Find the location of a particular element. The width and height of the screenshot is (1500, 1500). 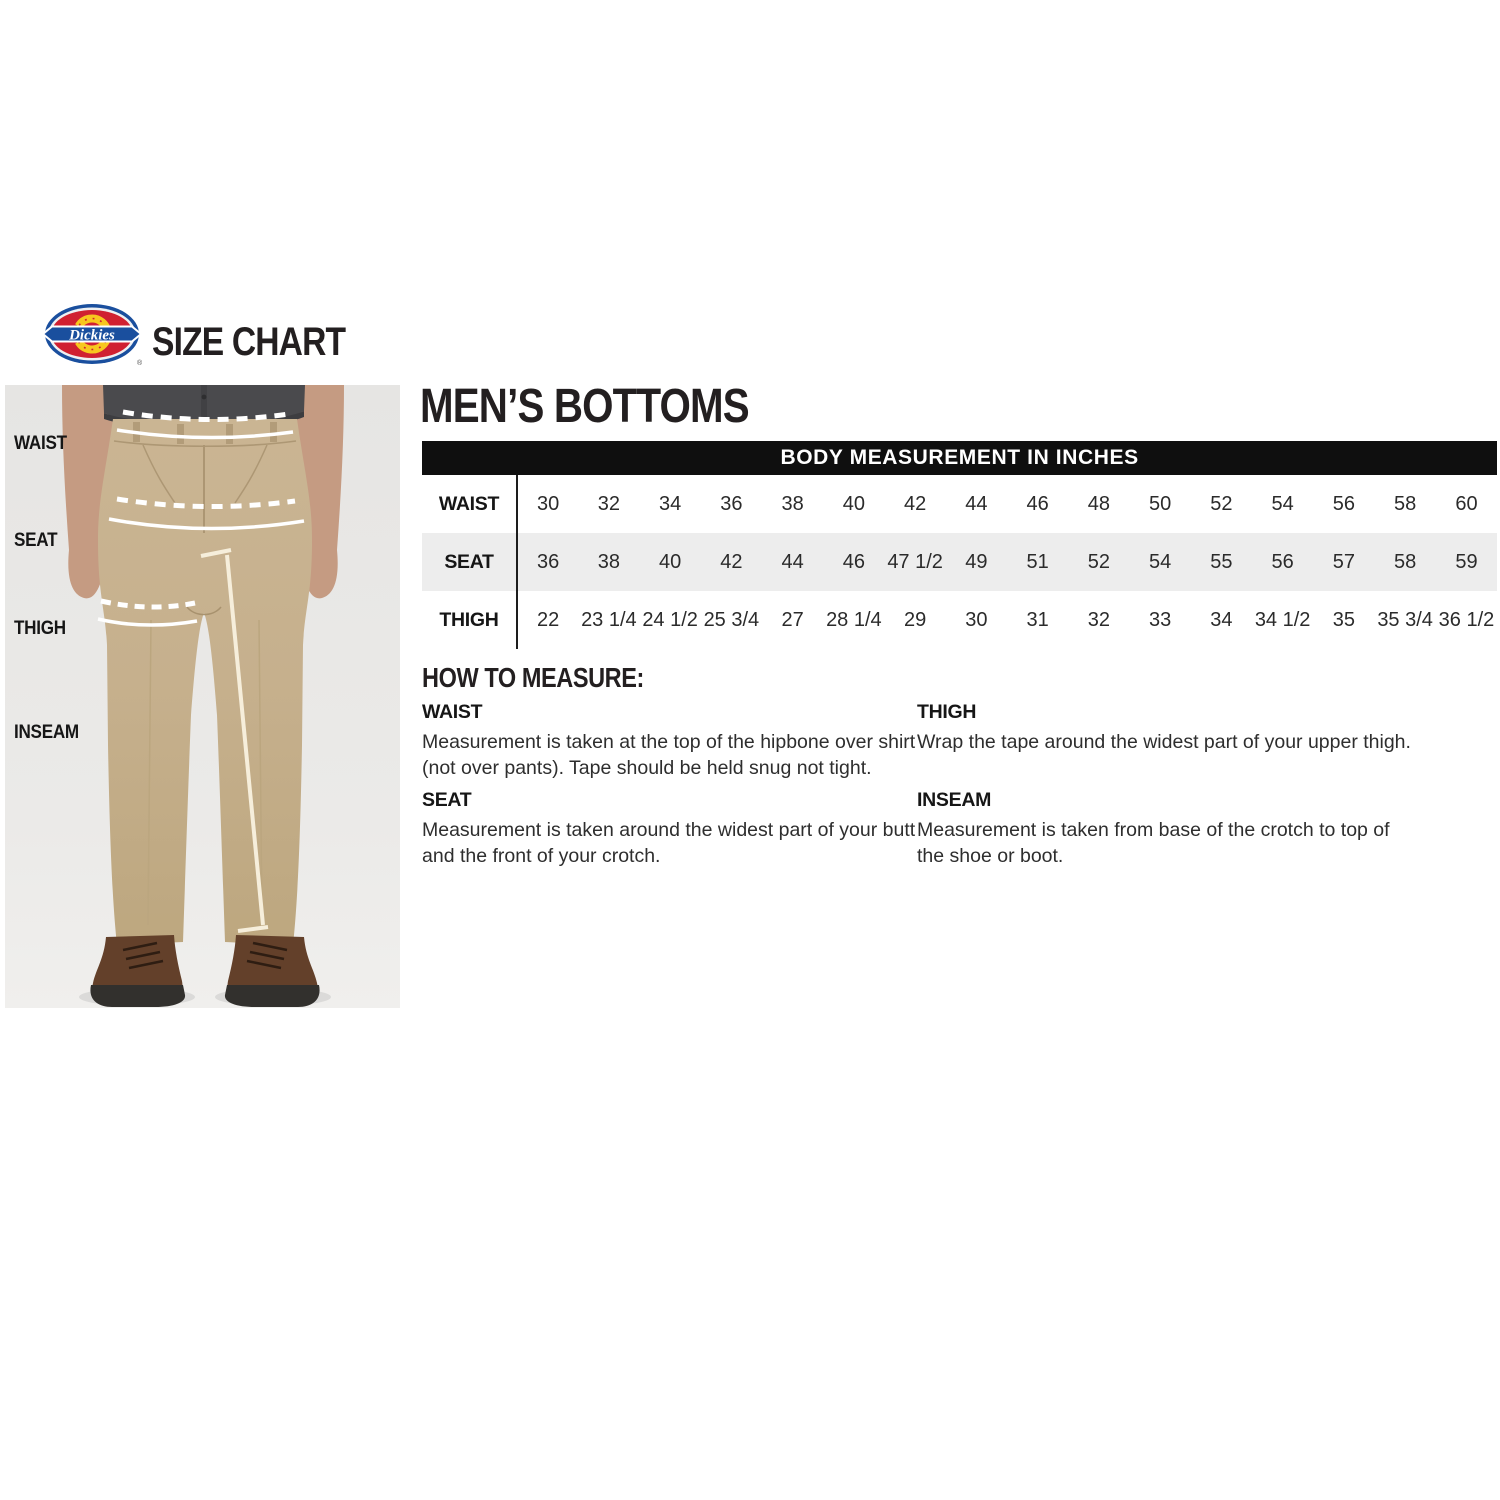

size-value-cell: 60 is located at coordinates (1466, 503).